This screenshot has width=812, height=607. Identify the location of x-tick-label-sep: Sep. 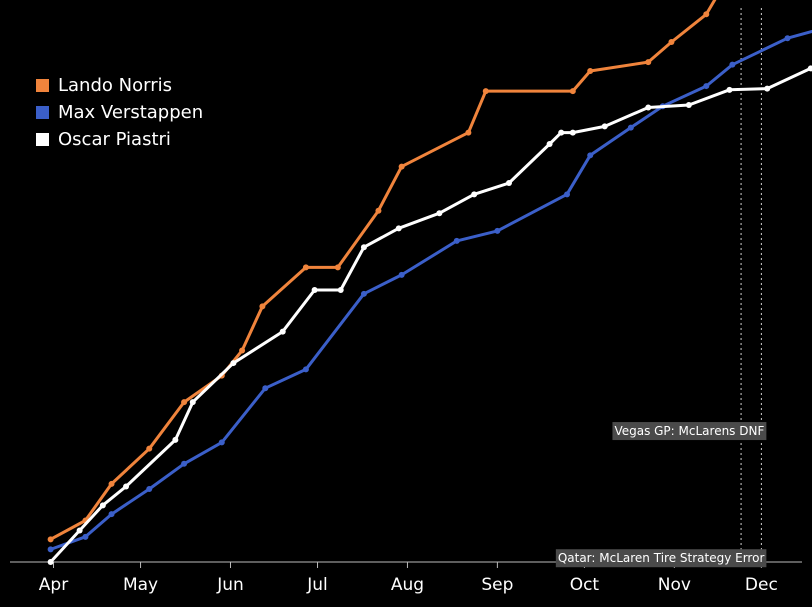
(497, 585).